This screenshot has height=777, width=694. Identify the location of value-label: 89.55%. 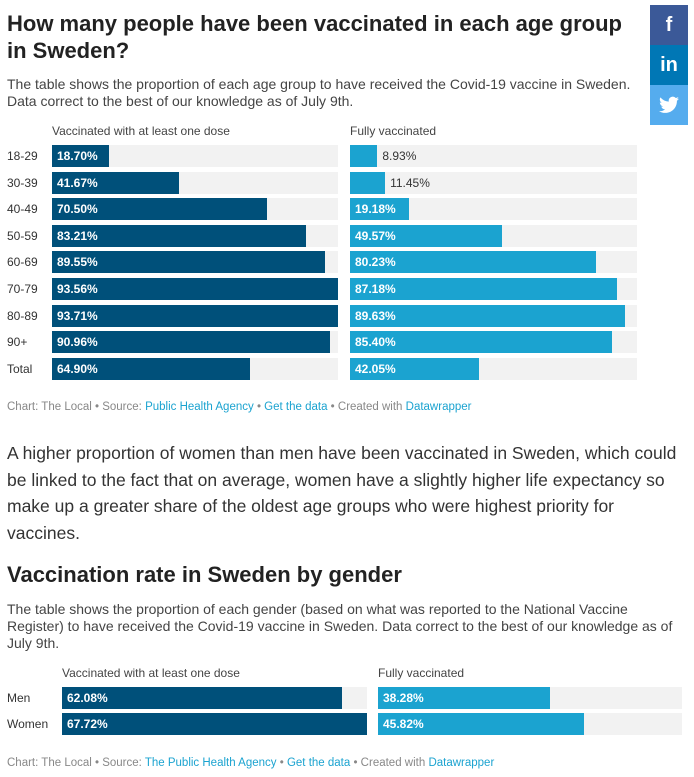
(77, 262).